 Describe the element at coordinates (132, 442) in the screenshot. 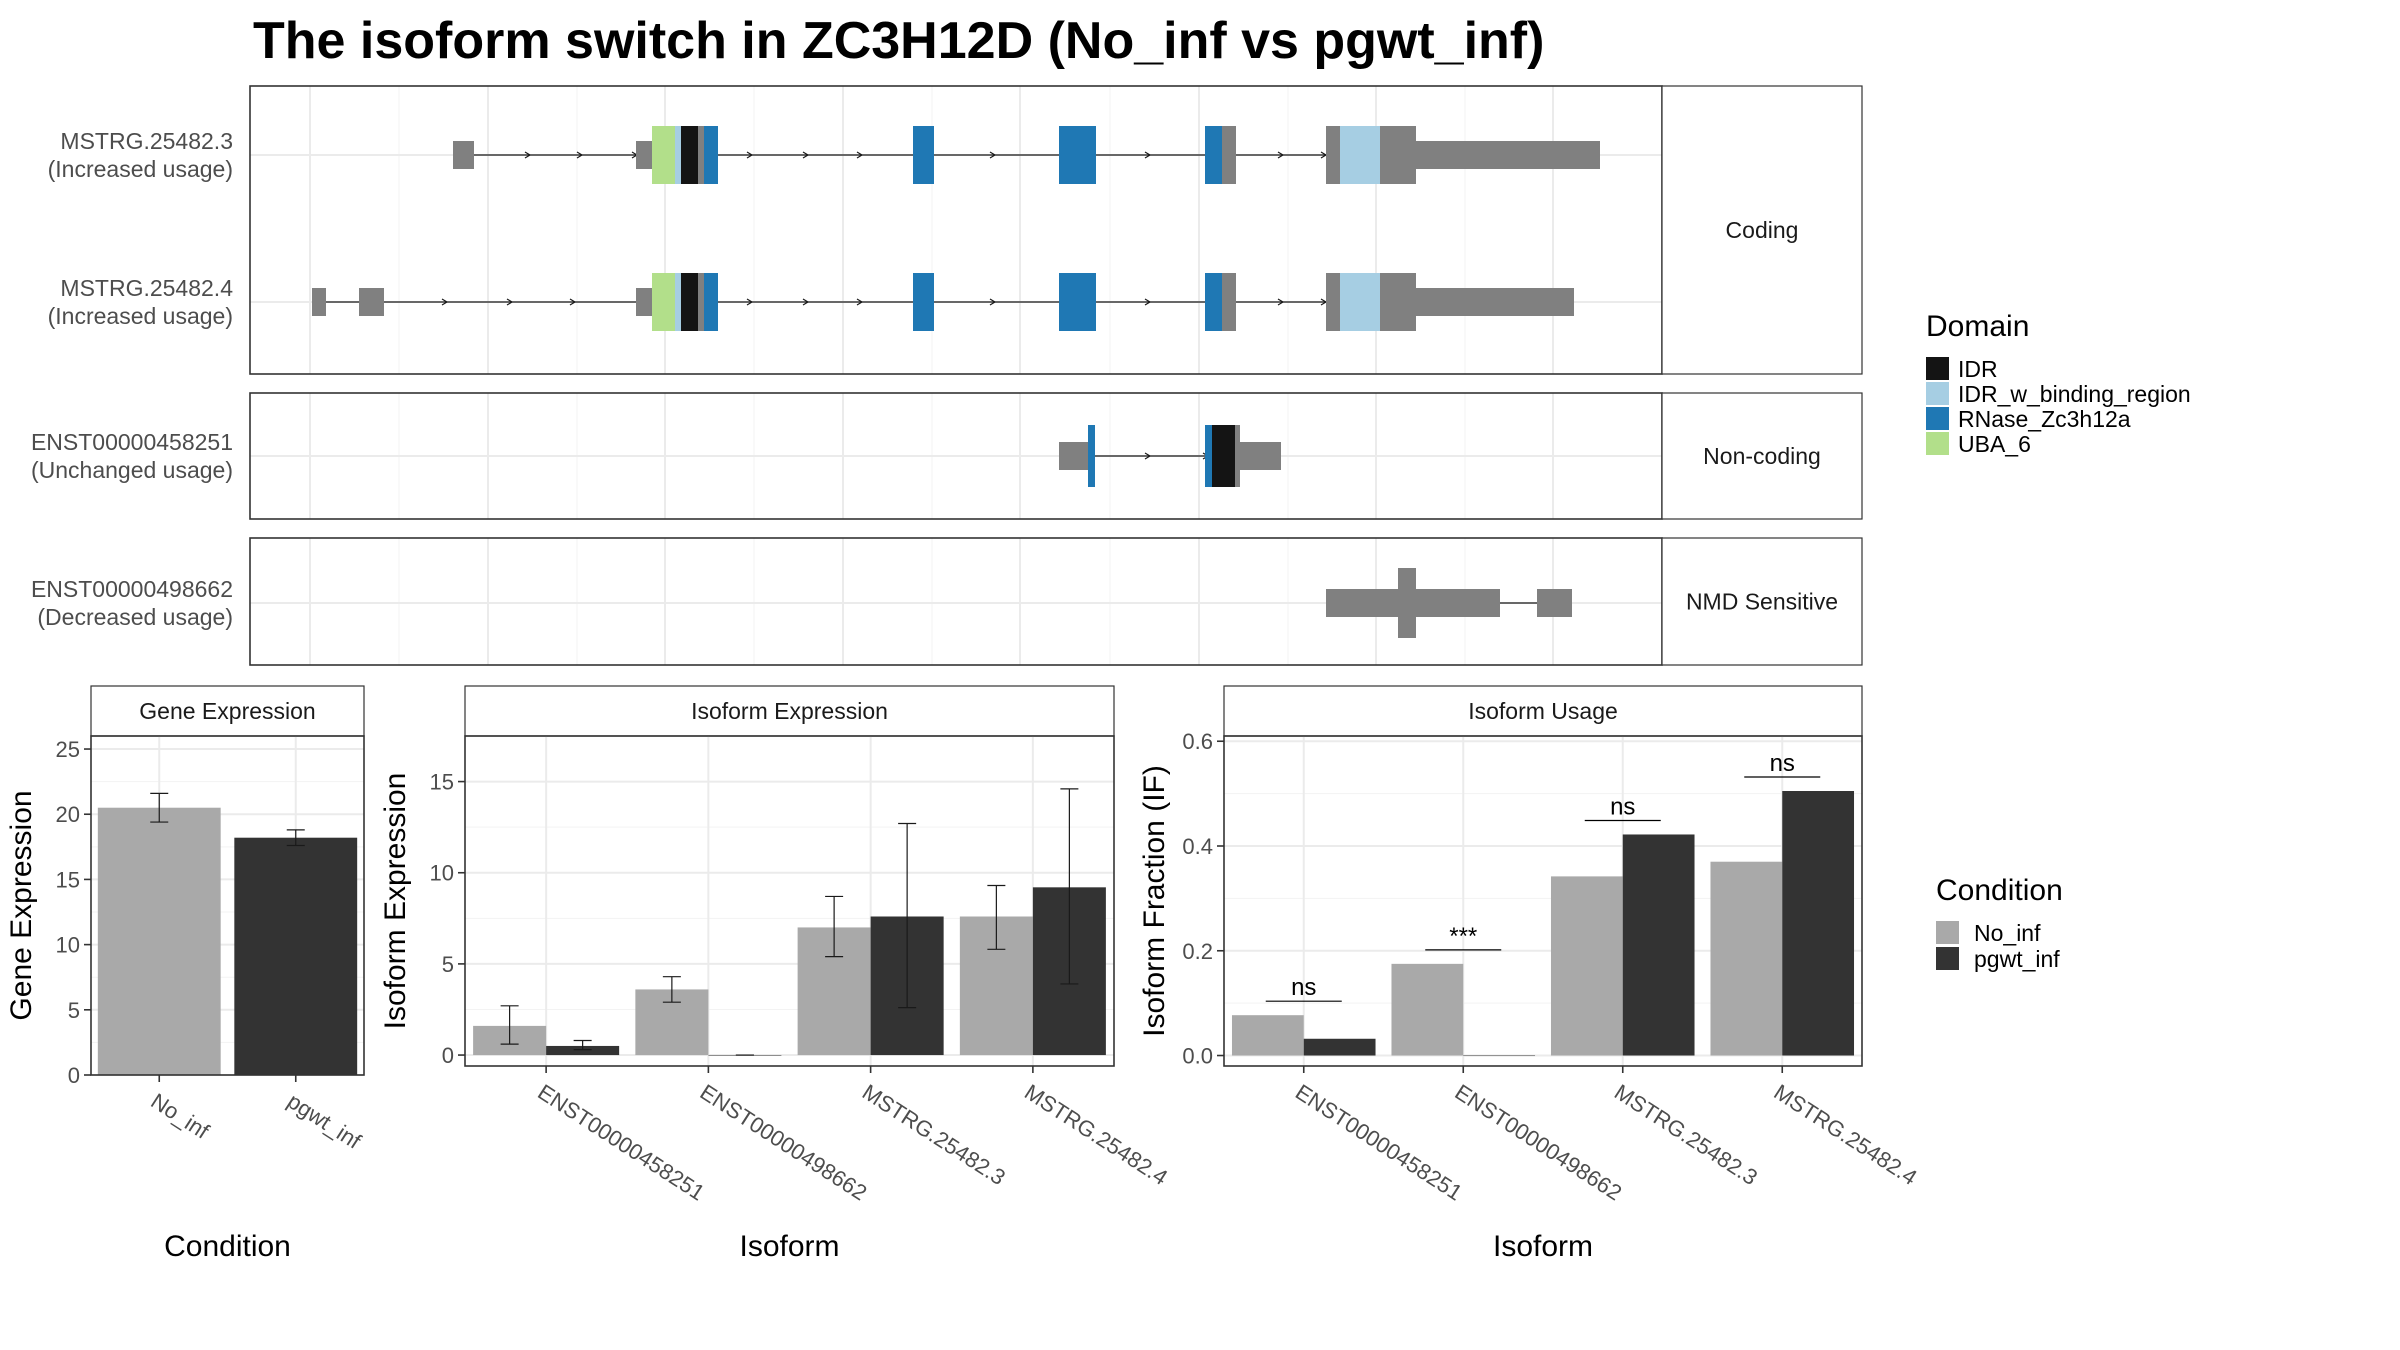

I see `transcript-id-label: ENST00000458251` at that location.